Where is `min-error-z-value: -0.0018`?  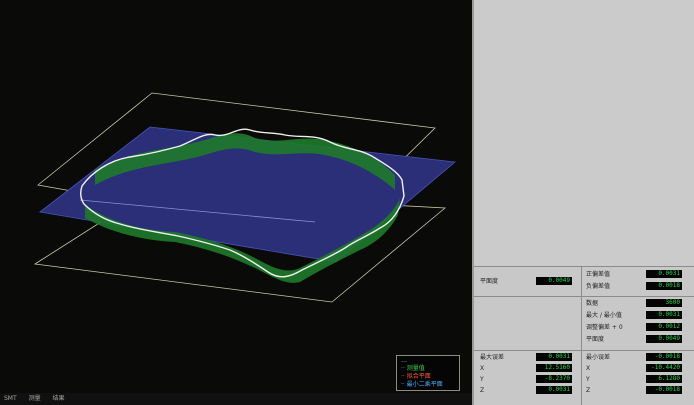 min-error-z-value: -0.0018 is located at coordinates (664, 390).